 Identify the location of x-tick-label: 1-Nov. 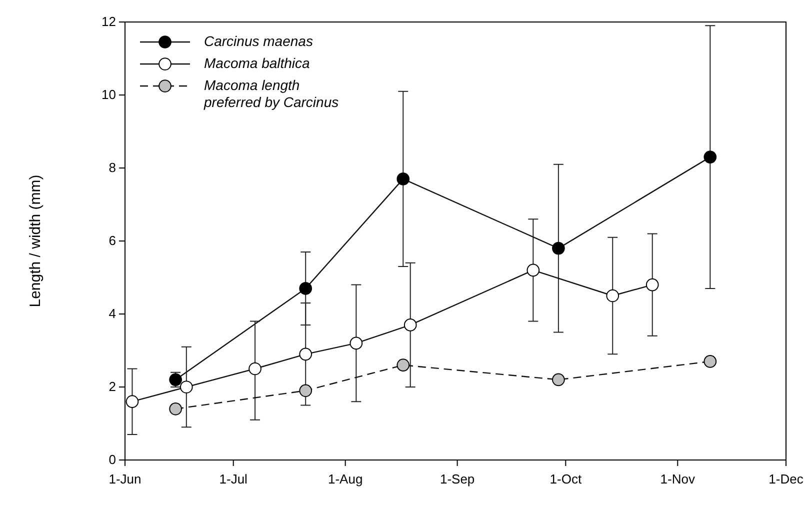
(678, 478).